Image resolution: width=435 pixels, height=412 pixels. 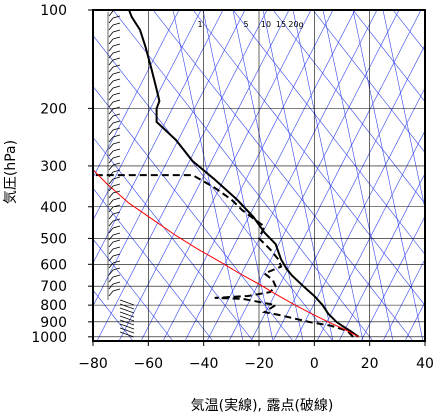 I want to click on y-tick-label: 900, so click(x=53, y=323).